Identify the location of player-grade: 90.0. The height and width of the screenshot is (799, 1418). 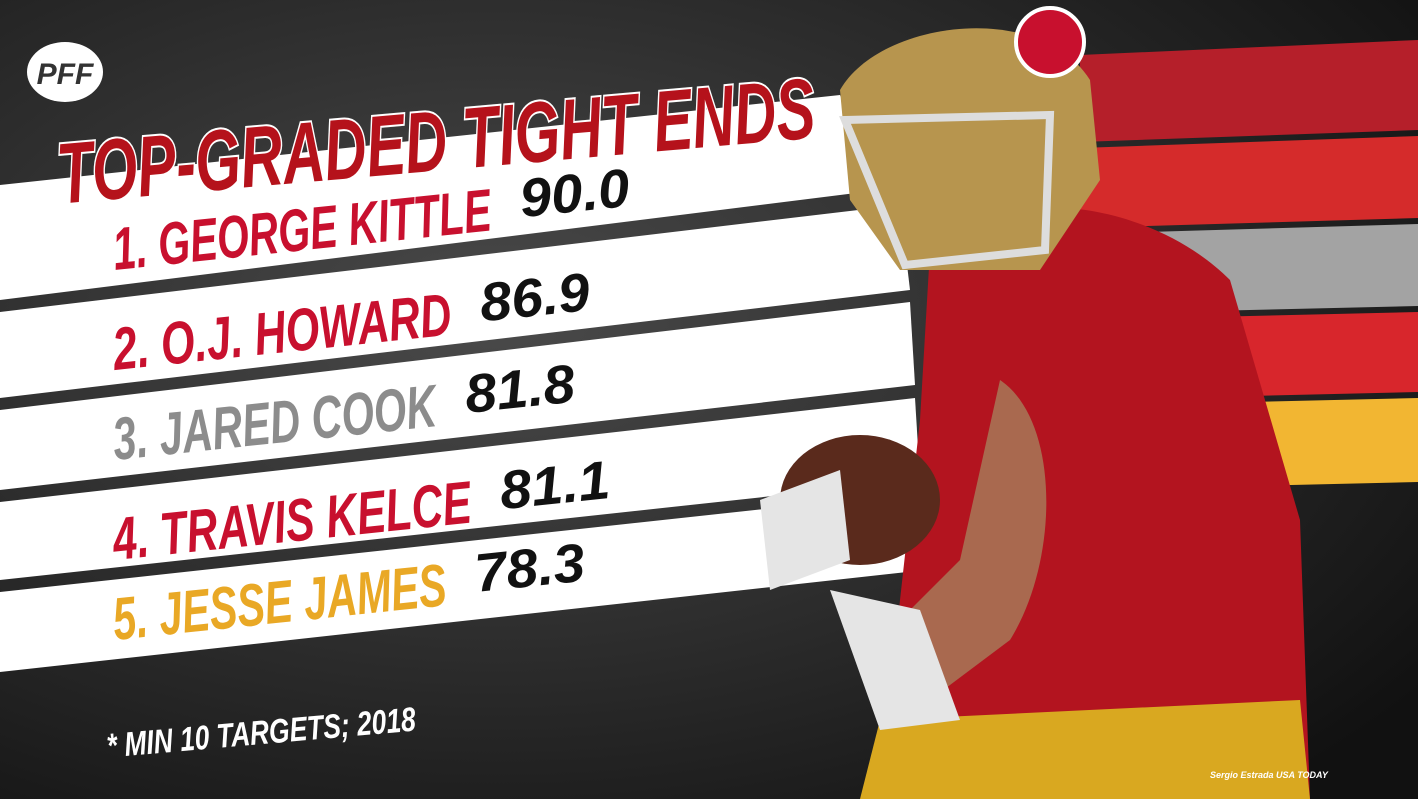
(575, 193).